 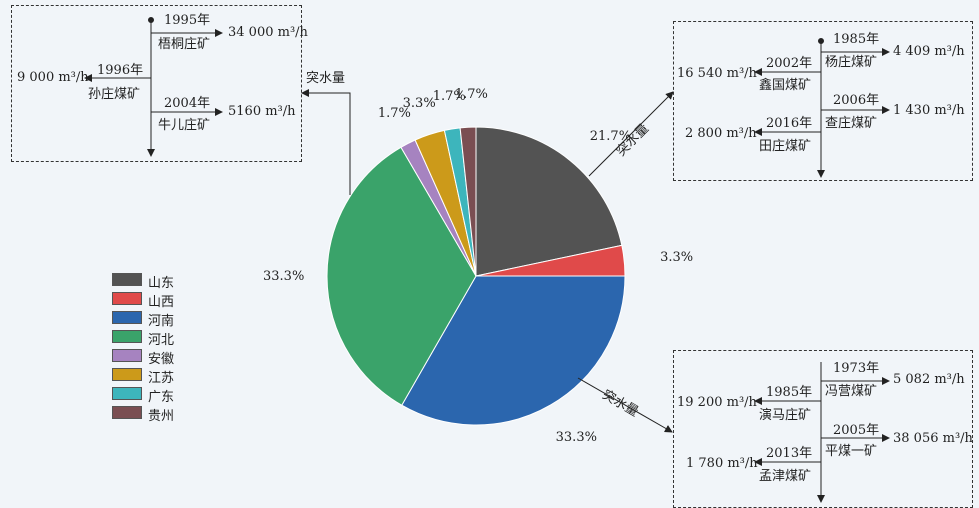 I want to click on mine-label: 平煤一矿, so click(x=851, y=451).